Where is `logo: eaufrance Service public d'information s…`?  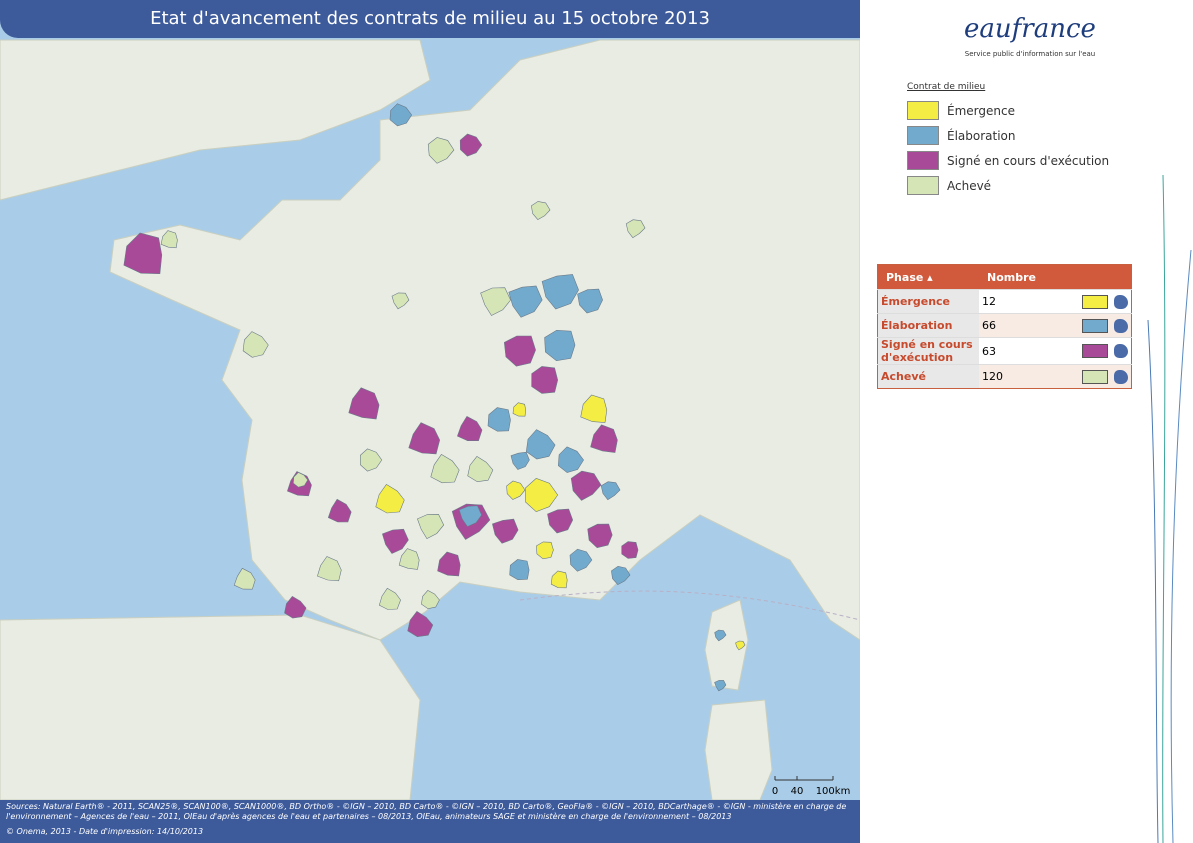
logo: eaufrance Service public d'information s… is located at coordinates (1030, 36).